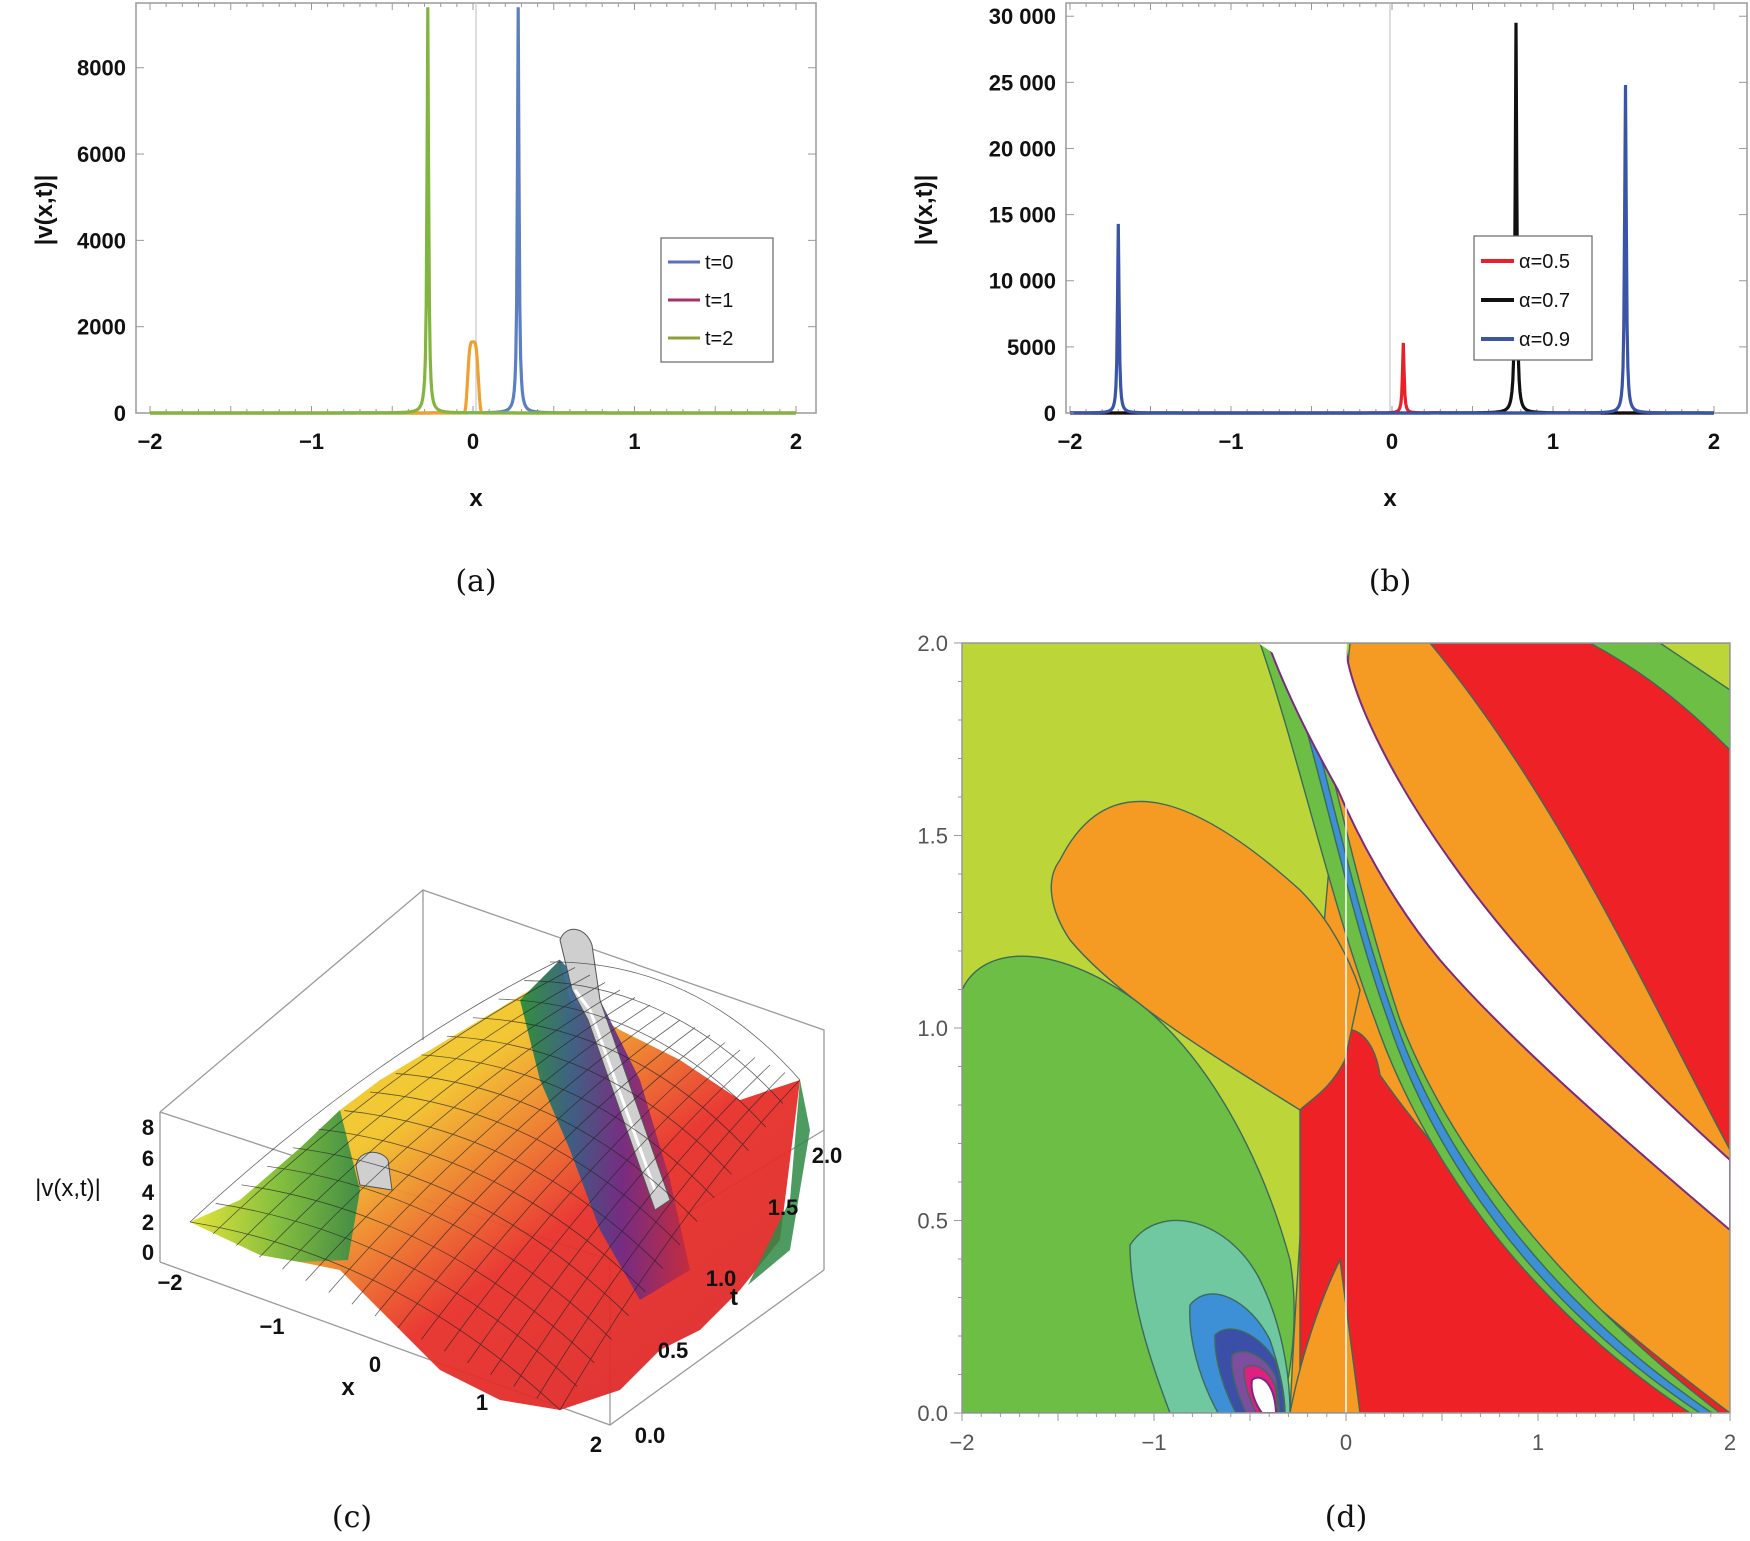 The height and width of the screenshot is (1541, 1750). Describe the element at coordinates (1346, 1442) in the screenshot. I see `x-tick-label-d-2: 0` at that location.